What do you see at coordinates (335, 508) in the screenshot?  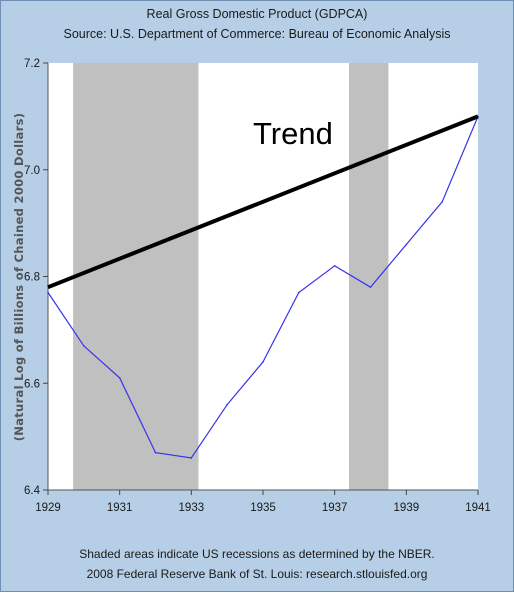 I see `x-tick-label-4: 1937` at bounding box center [335, 508].